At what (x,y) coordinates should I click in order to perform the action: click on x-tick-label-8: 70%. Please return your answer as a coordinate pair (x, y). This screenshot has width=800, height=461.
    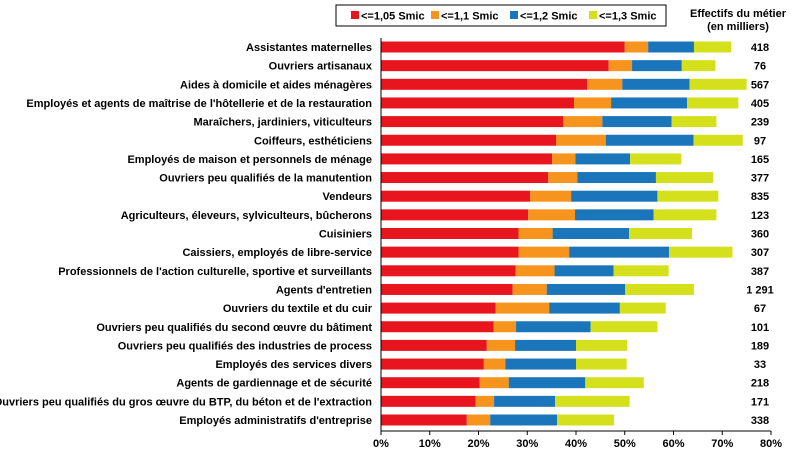
    Looking at the image, I should click on (722, 444).